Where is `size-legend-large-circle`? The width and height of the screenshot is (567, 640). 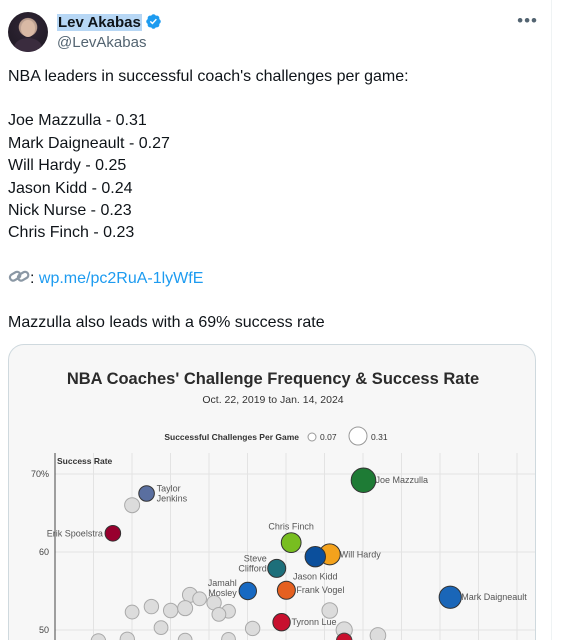
size-legend-large-circle is located at coordinates (358, 436).